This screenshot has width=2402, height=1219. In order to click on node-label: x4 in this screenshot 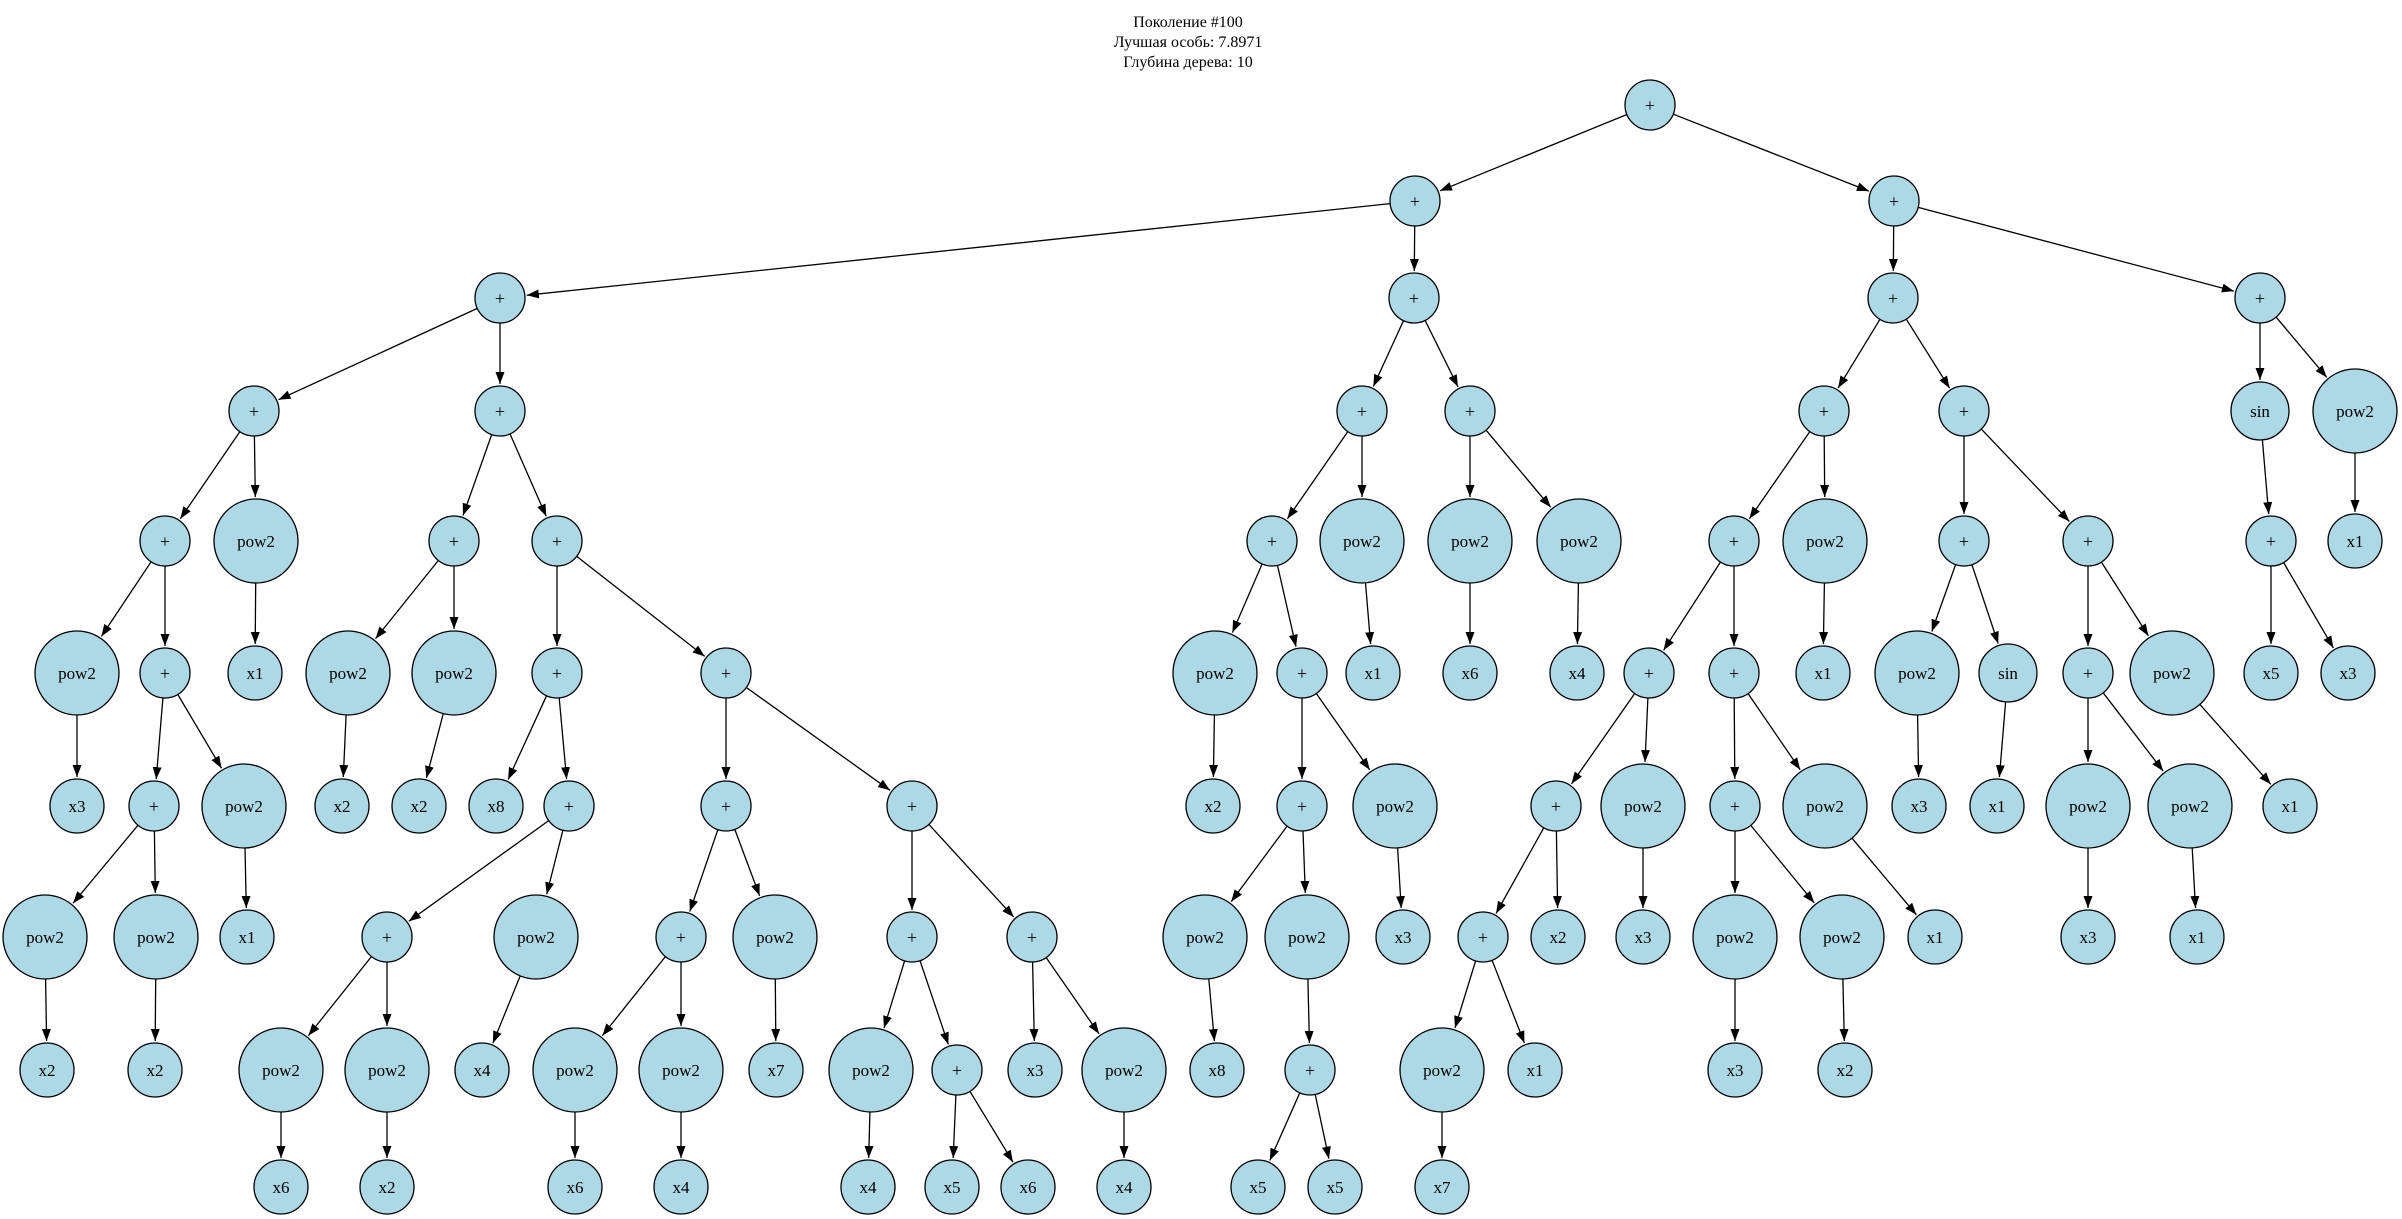, I will do `click(1578, 673)`.